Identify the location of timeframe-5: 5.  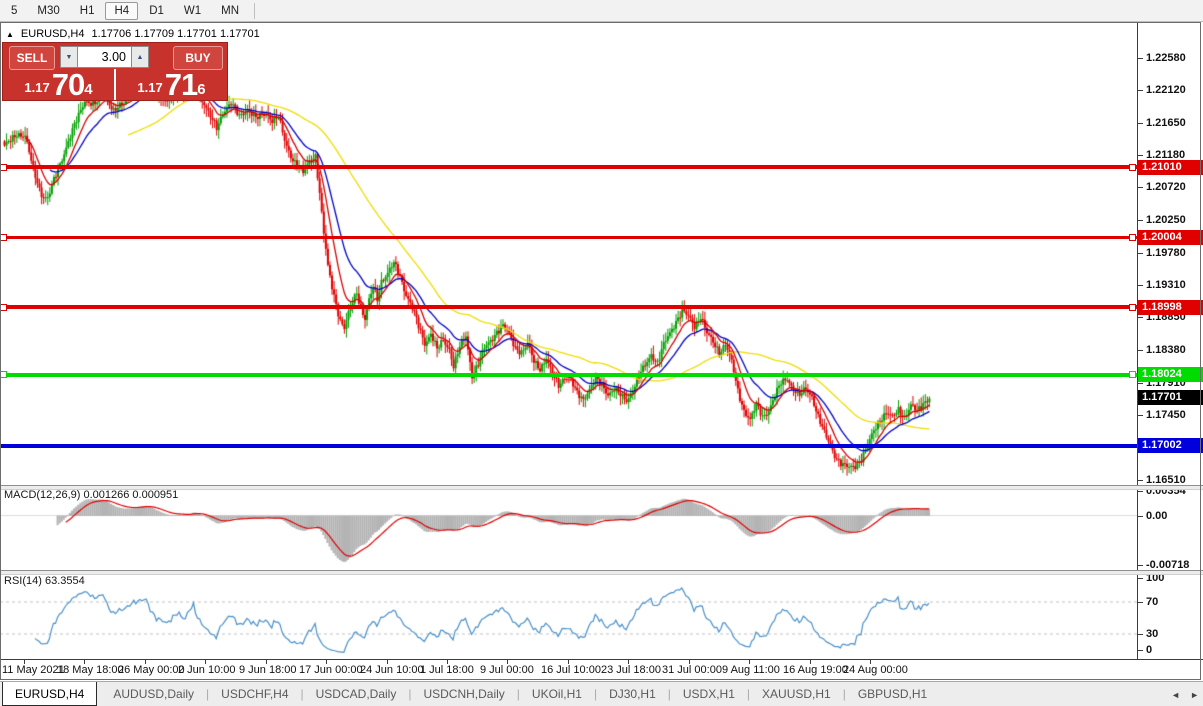
(14, 10).